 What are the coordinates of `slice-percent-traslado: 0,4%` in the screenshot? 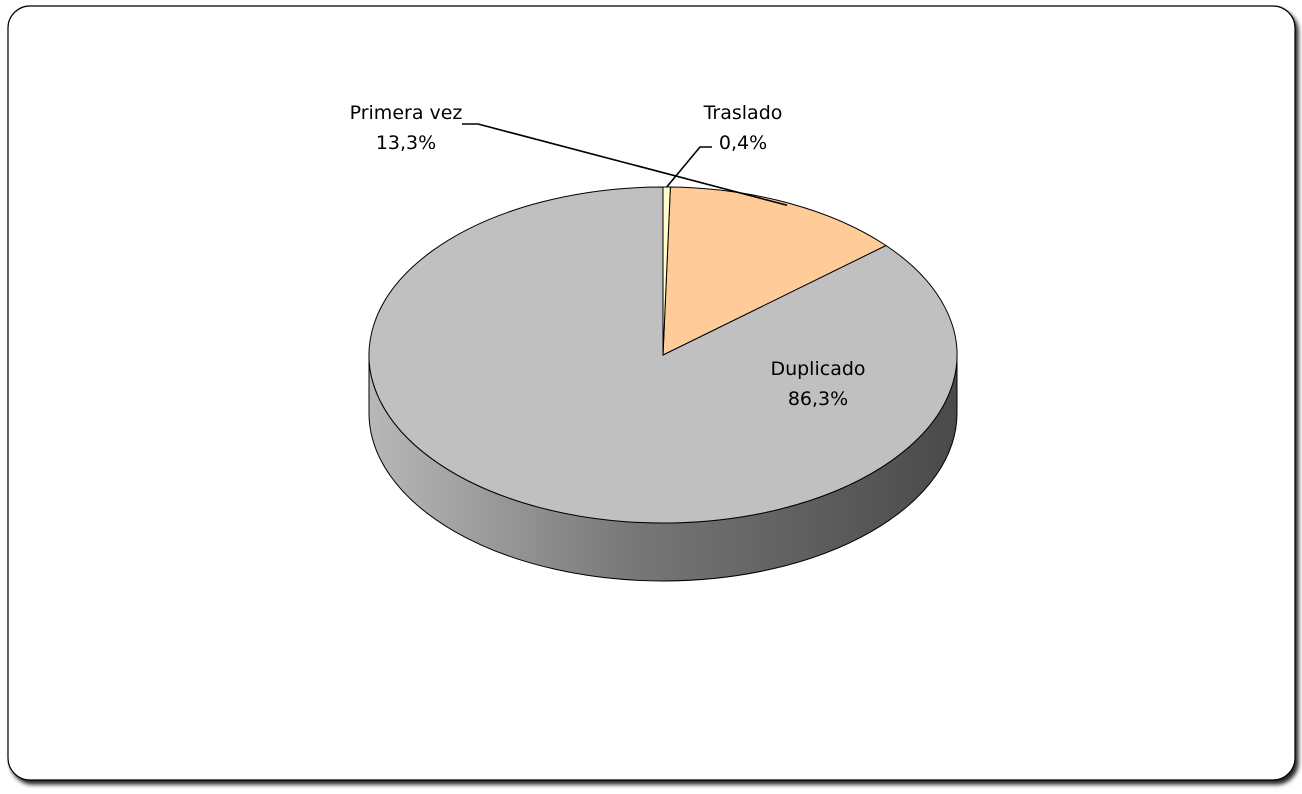 It's located at (743, 143).